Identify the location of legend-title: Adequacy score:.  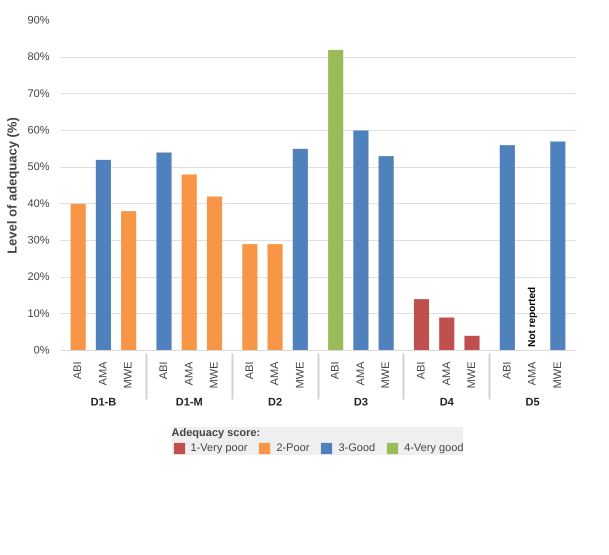
(217, 433).